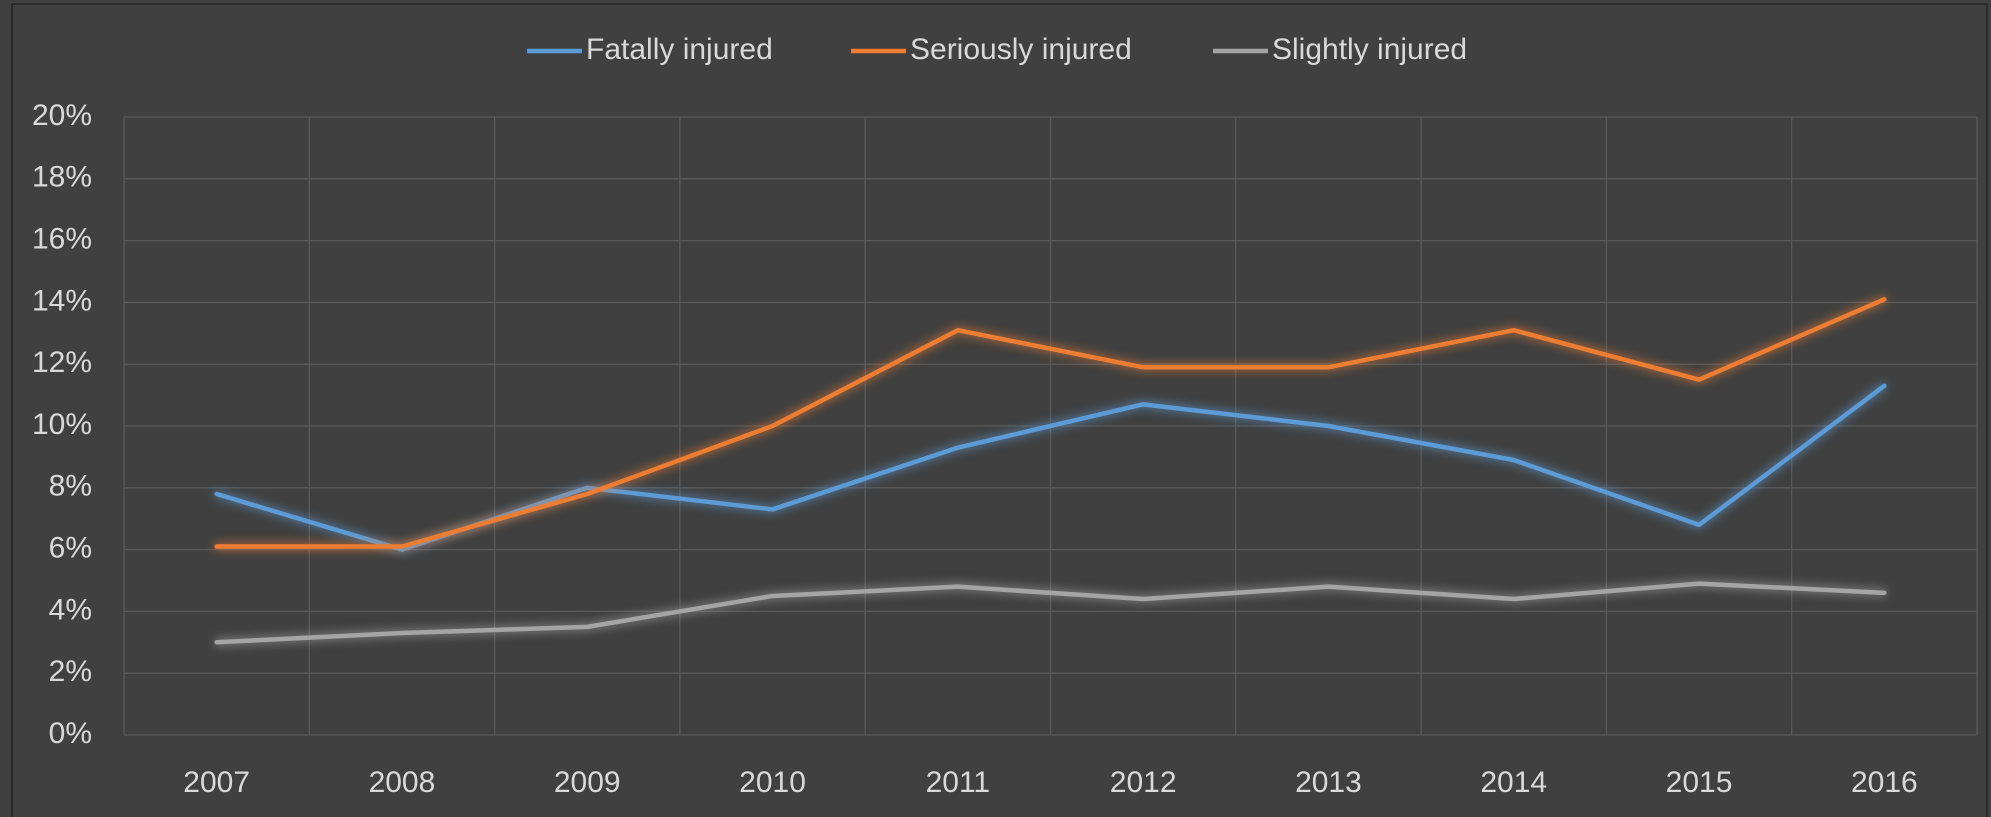 The height and width of the screenshot is (817, 1991). I want to click on y-tick-label: 6%, so click(70, 548).